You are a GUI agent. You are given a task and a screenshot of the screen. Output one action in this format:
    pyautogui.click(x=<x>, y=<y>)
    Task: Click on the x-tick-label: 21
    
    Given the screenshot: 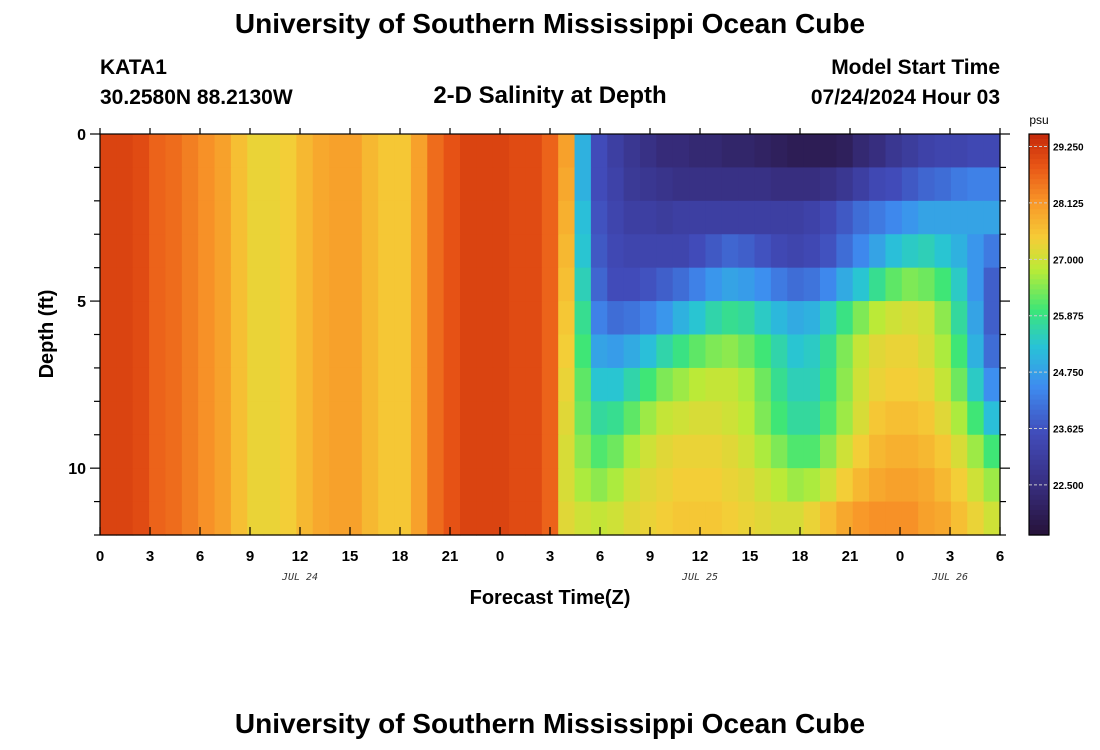 What is the action you would take?
    pyautogui.click(x=450, y=556)
    